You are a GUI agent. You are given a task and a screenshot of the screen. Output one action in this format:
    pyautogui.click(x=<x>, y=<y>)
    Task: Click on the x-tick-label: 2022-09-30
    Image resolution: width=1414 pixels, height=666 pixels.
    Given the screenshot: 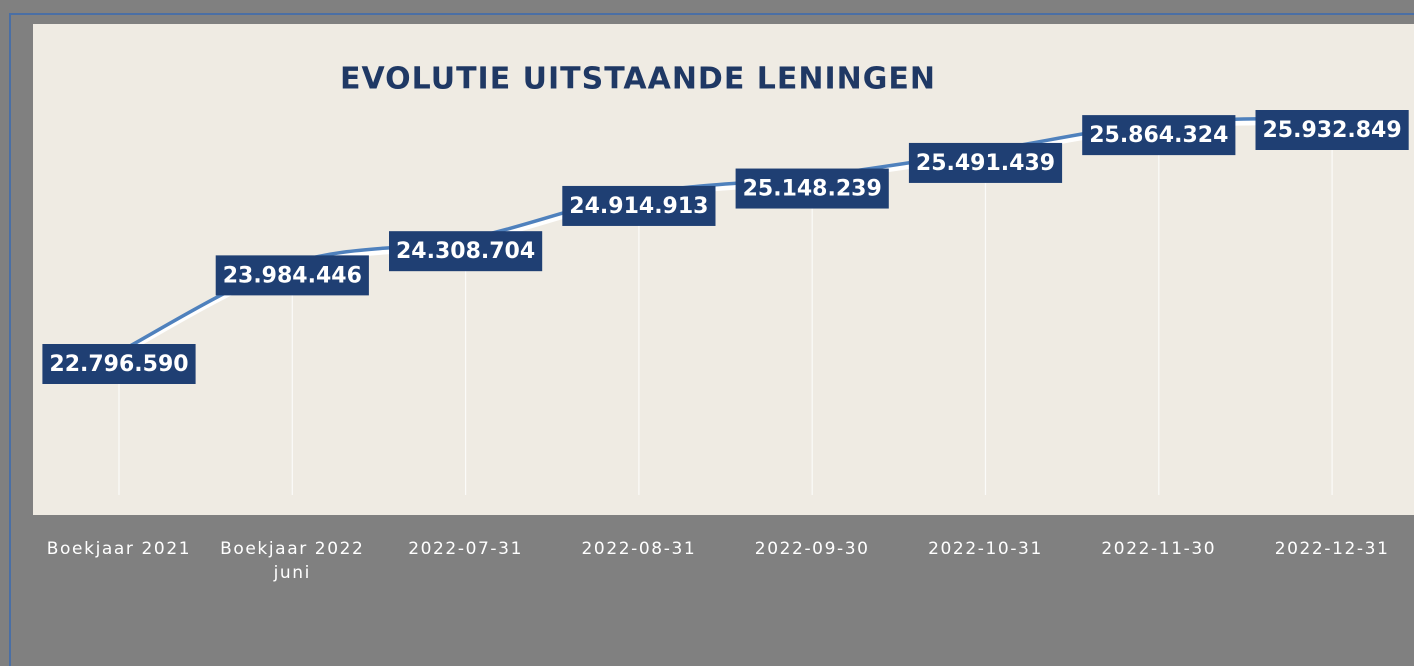 What is the action you would take?
    pyautogui.click(x=812, y=549)
    